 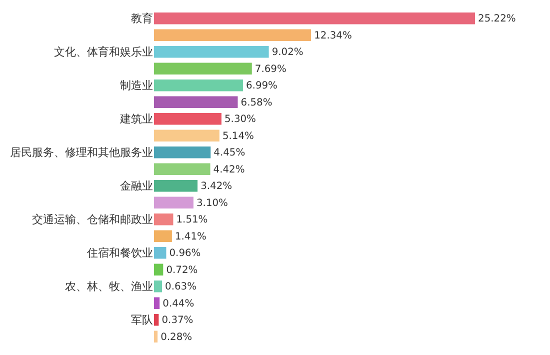 I want to click on data-label: 4.45%, so click(x=230, y=153).